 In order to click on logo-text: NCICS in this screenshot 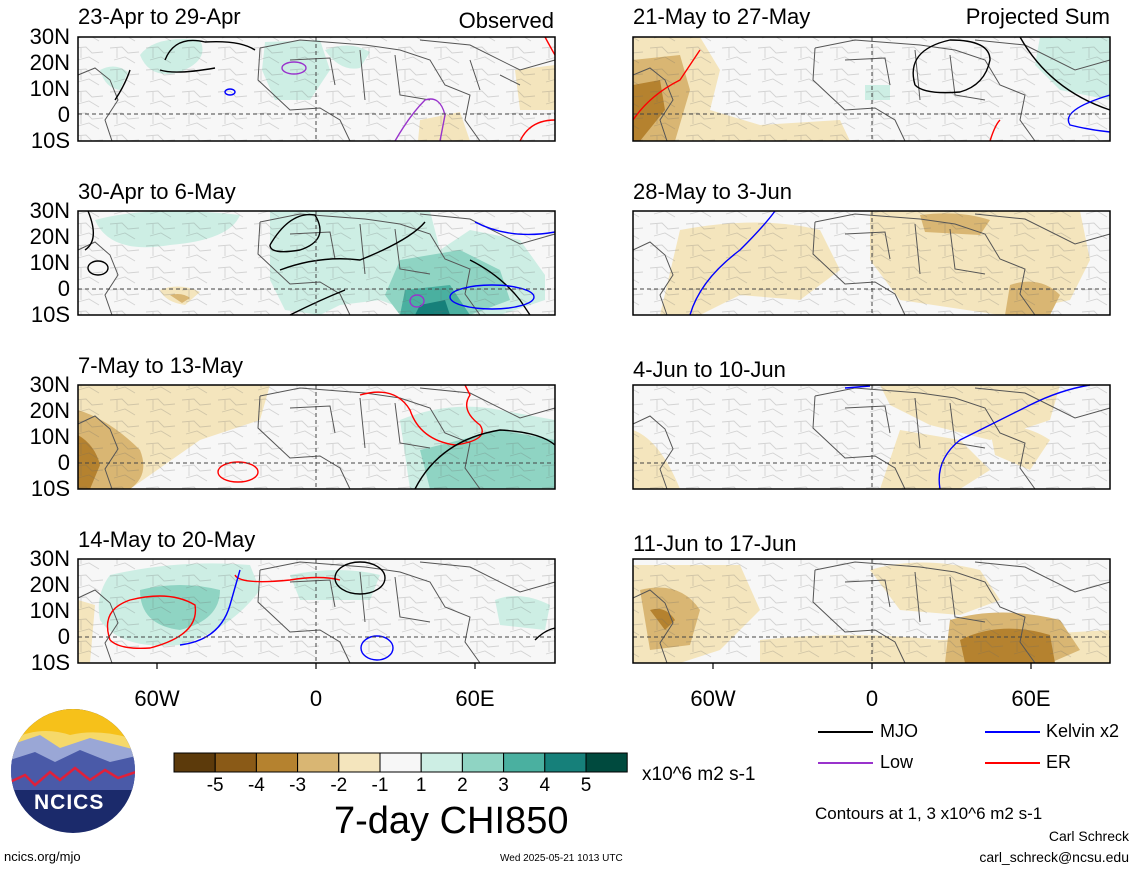, I will do `click(69, 802)`.